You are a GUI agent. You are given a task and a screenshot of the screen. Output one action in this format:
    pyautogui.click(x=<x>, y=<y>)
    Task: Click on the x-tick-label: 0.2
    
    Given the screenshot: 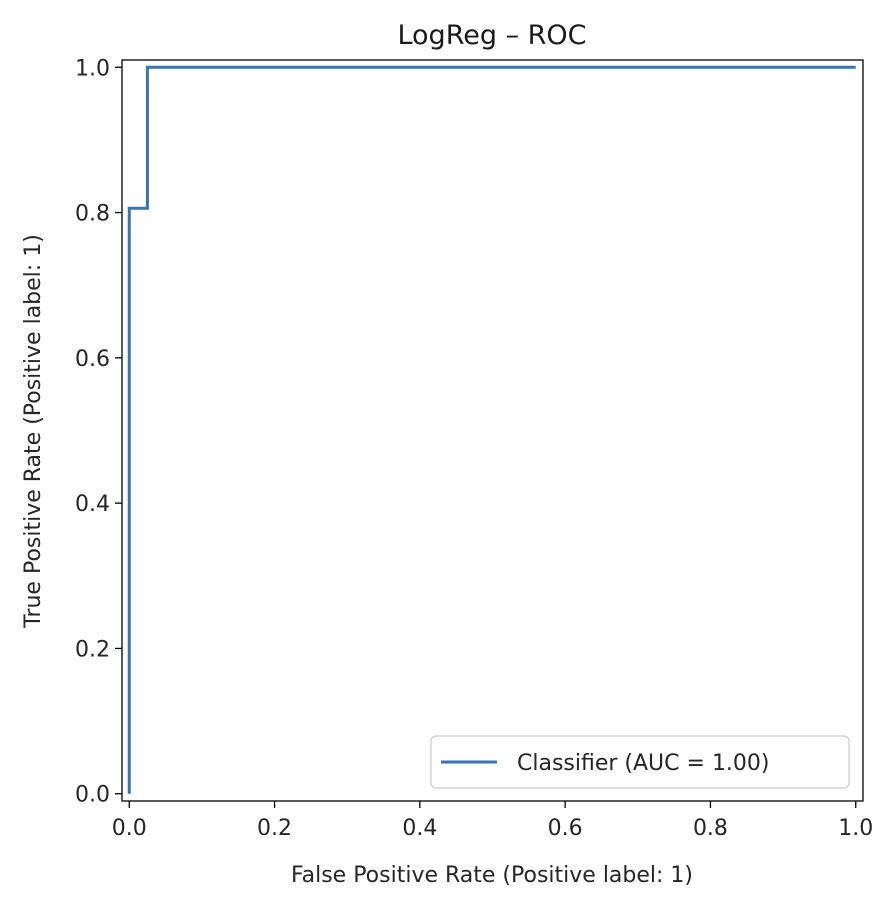 What is the action you would take?
    pyautogui.click(x=274, y=828)
    